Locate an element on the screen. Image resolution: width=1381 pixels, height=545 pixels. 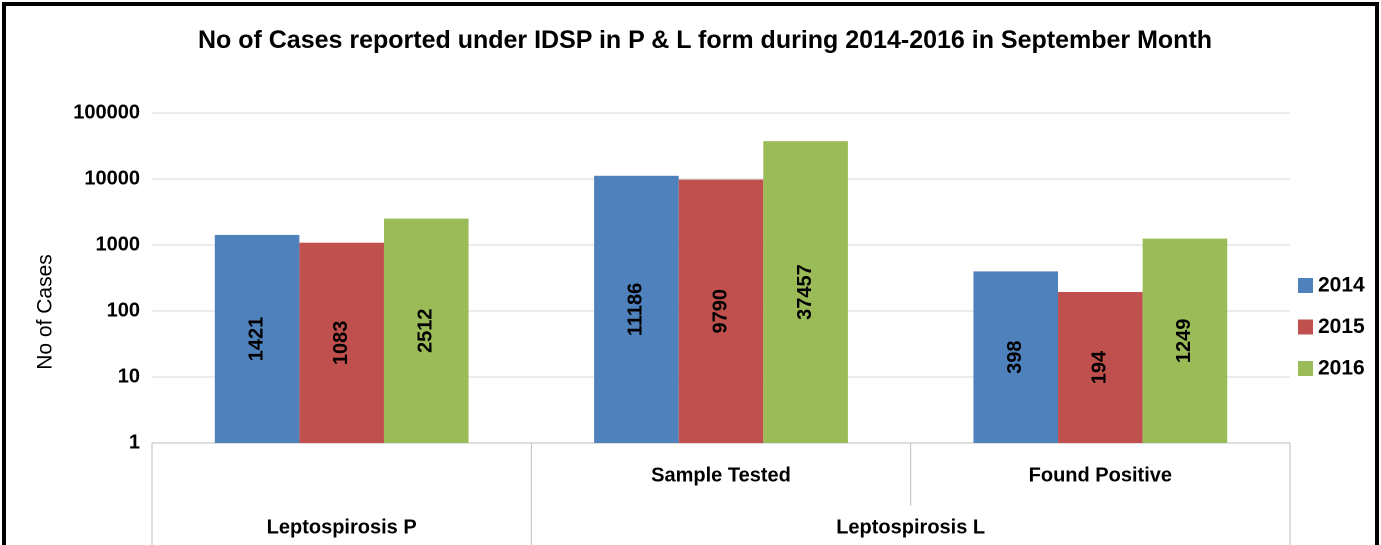
legend-label: 2016 is located at coordinates (1341, 368).